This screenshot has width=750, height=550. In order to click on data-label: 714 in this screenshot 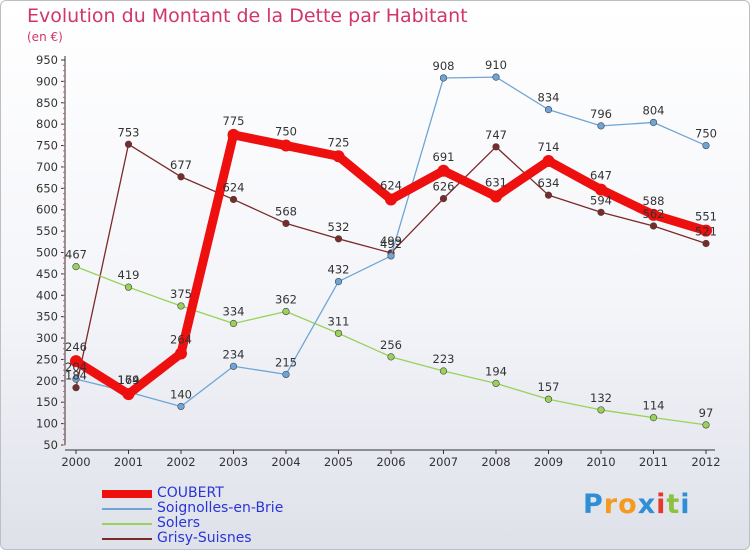, I will do `click(549, 147)`.